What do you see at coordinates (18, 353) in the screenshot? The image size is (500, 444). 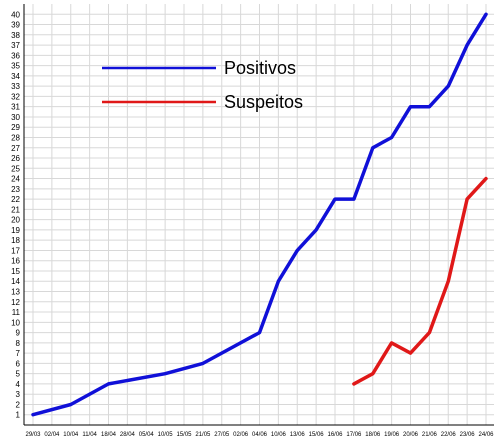 I see `y-tick-label: 7` at bounding box center [18, 353].